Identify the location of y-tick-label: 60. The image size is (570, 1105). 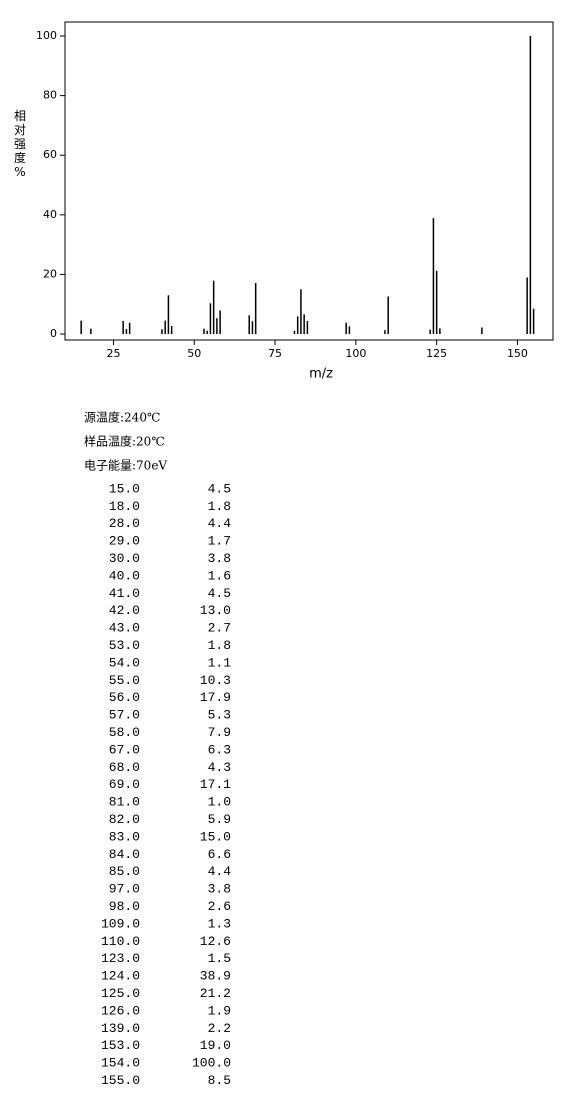
(50, 154).